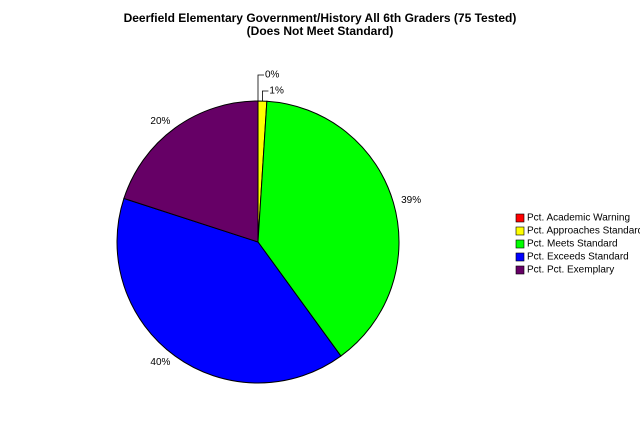 The height and width of the screenshot is (441, 640). Describe the element at coordinates (572, 244) in the screenshot. I see `legend-label: Pct. Meets Standard` at that location.